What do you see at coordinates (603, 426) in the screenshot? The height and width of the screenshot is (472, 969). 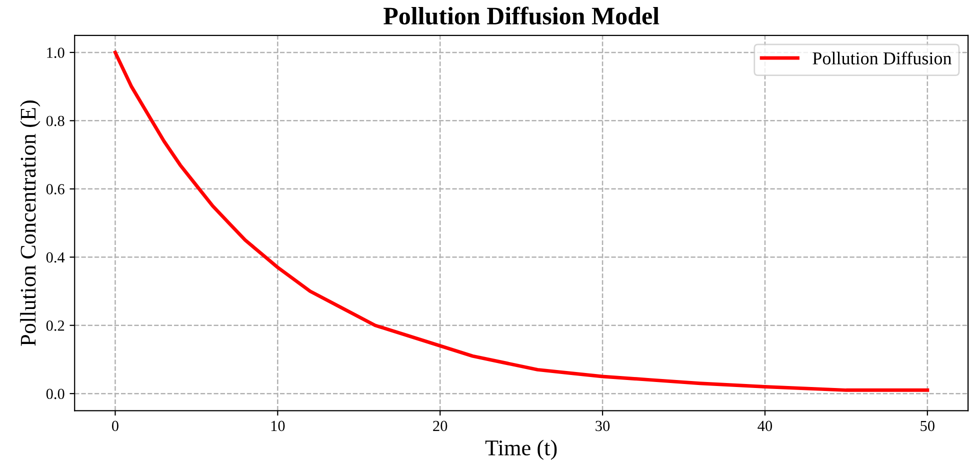 I see `x-tick-label: 30` at bounding box center [603, 426].